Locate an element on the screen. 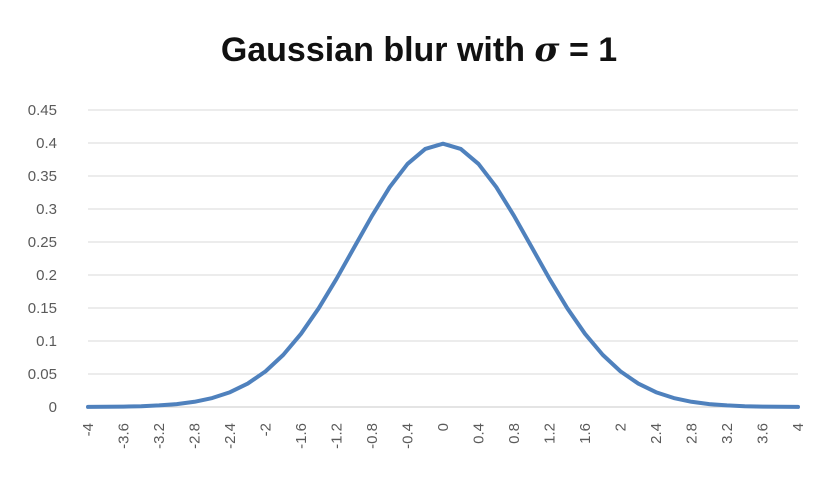  x-tick-label: 0.4 is located at coordinates (479, 433).